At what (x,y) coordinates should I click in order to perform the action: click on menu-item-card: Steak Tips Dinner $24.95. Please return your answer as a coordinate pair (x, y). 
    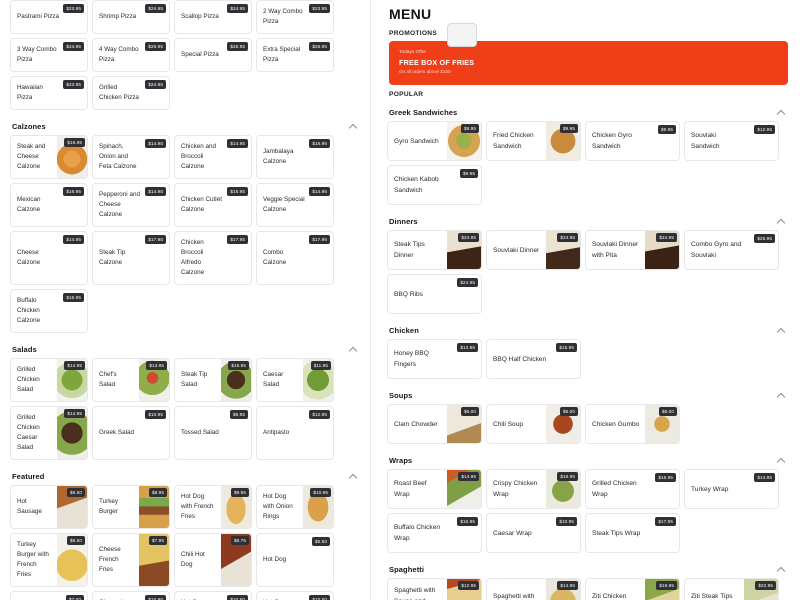
    Looking at the image, I should click on (434, 250).